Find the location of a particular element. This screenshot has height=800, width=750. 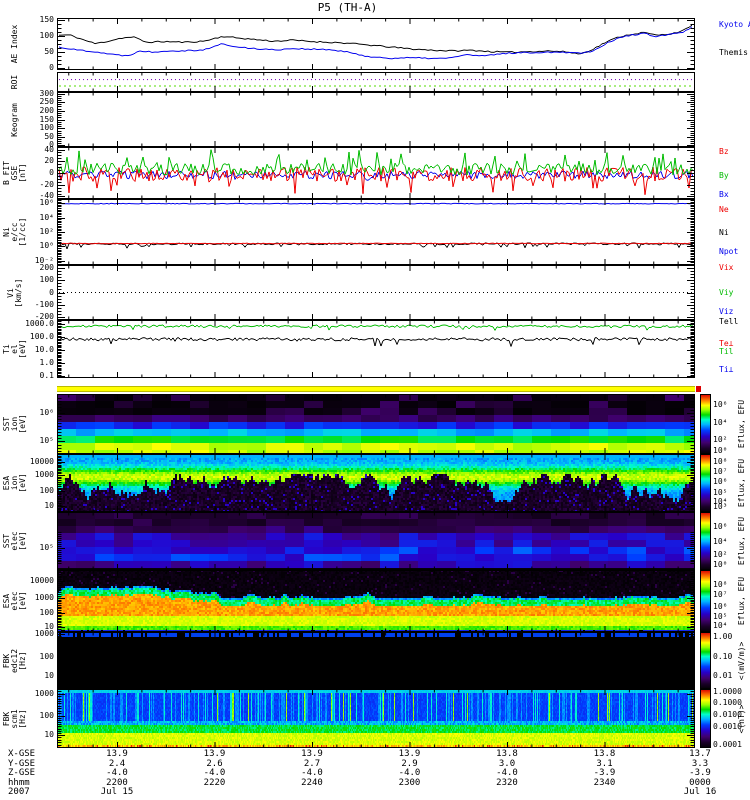

ytick-keogram-4: 100 is located at coordinates (46, 128).